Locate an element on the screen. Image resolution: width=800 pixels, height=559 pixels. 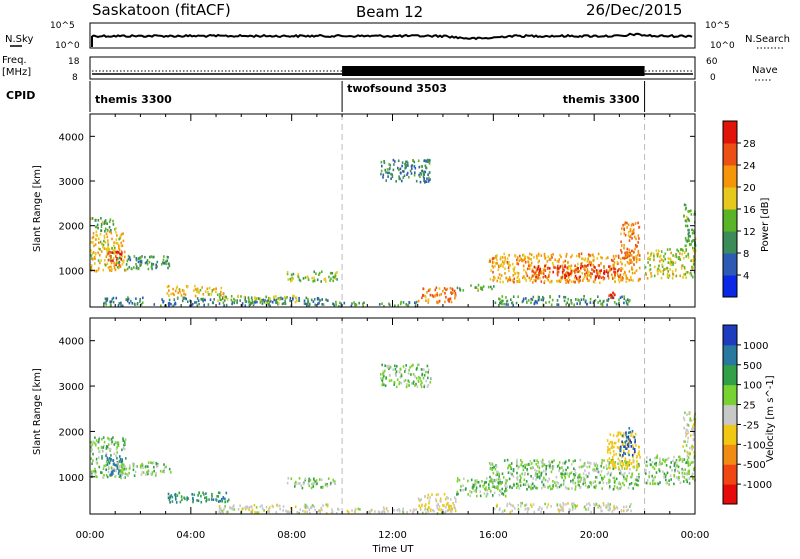
colorbar-tick-label: 20 is located at coordinates (749, 188).